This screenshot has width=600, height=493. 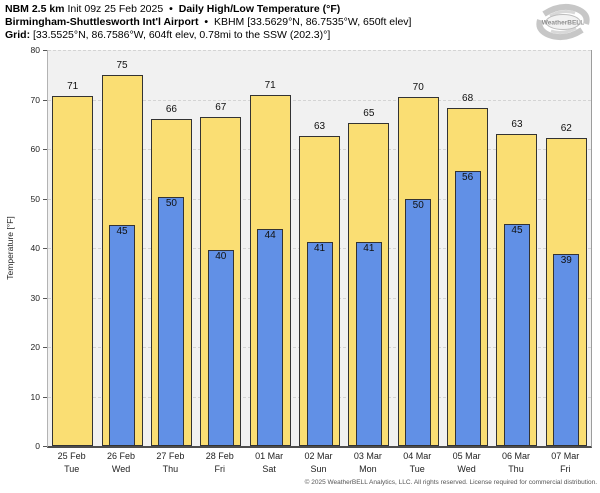 What do you see at coordinates (259, 9) in the screenshot?
I see `product-title: Daily High/Low Temperature (°F)` at bounding box center [259, 9].